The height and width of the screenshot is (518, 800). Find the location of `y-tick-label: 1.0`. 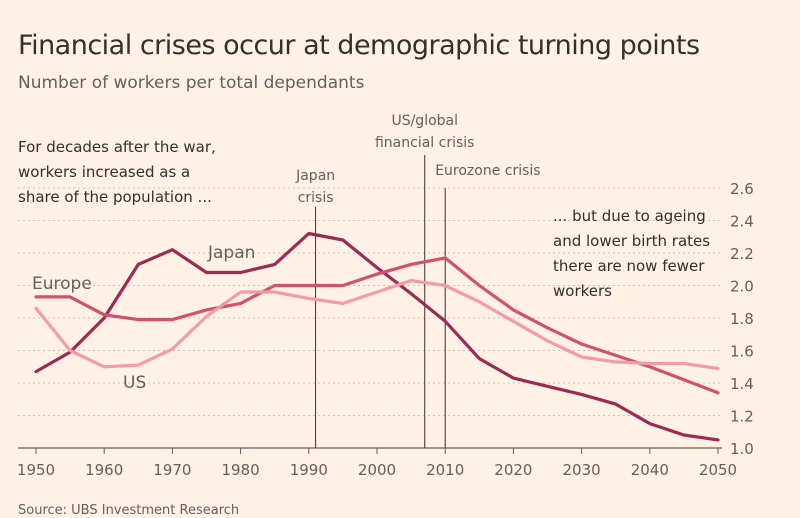

y-tick-label: 1.0 is located at coordinates (742, 449).